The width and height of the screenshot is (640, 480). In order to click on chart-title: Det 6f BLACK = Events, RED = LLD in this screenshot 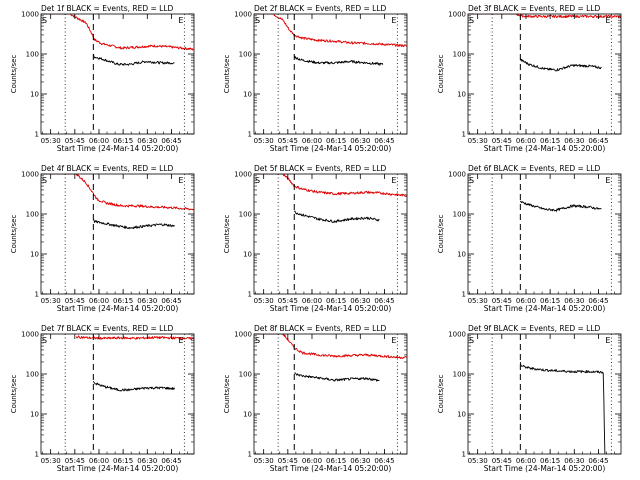, I will do `click(534, 168)`.